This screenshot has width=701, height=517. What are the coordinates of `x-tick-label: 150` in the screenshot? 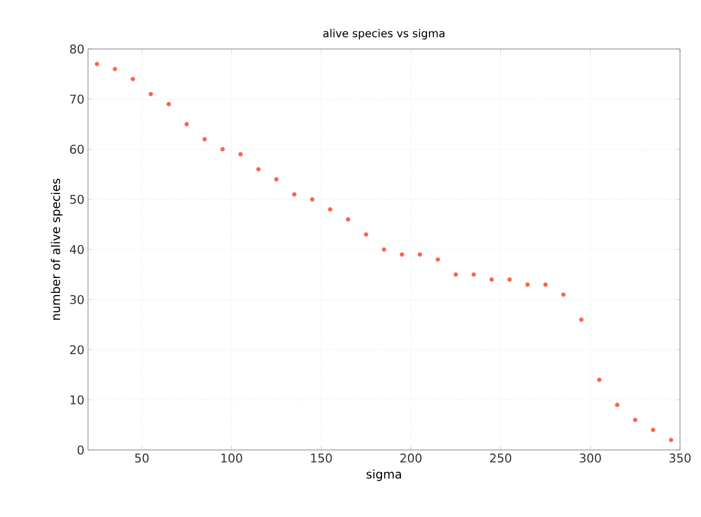 It's located at (321, 458).